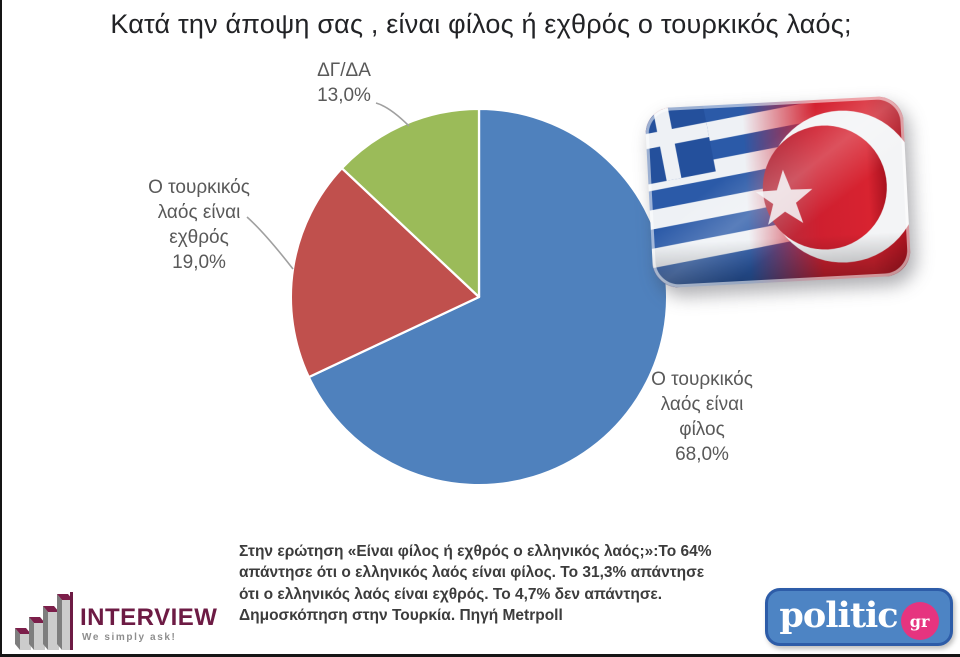 The width and height of the screenshot is (960, 657). I want to click on interview-logo-name: INTERVIEW, so click(149, 617).